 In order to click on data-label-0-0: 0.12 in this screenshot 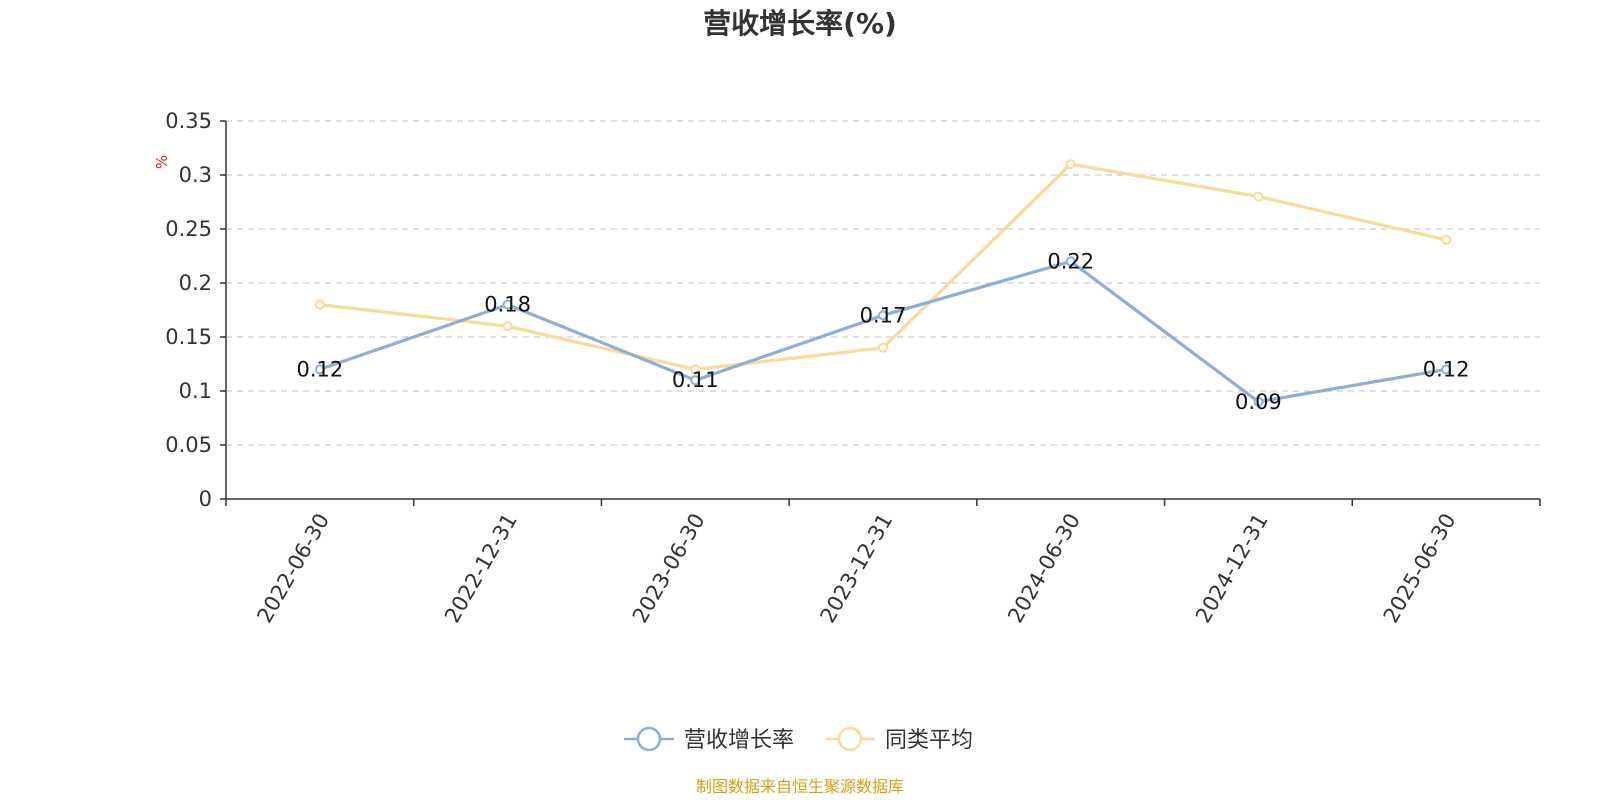, I will do `click(319, 369)`.